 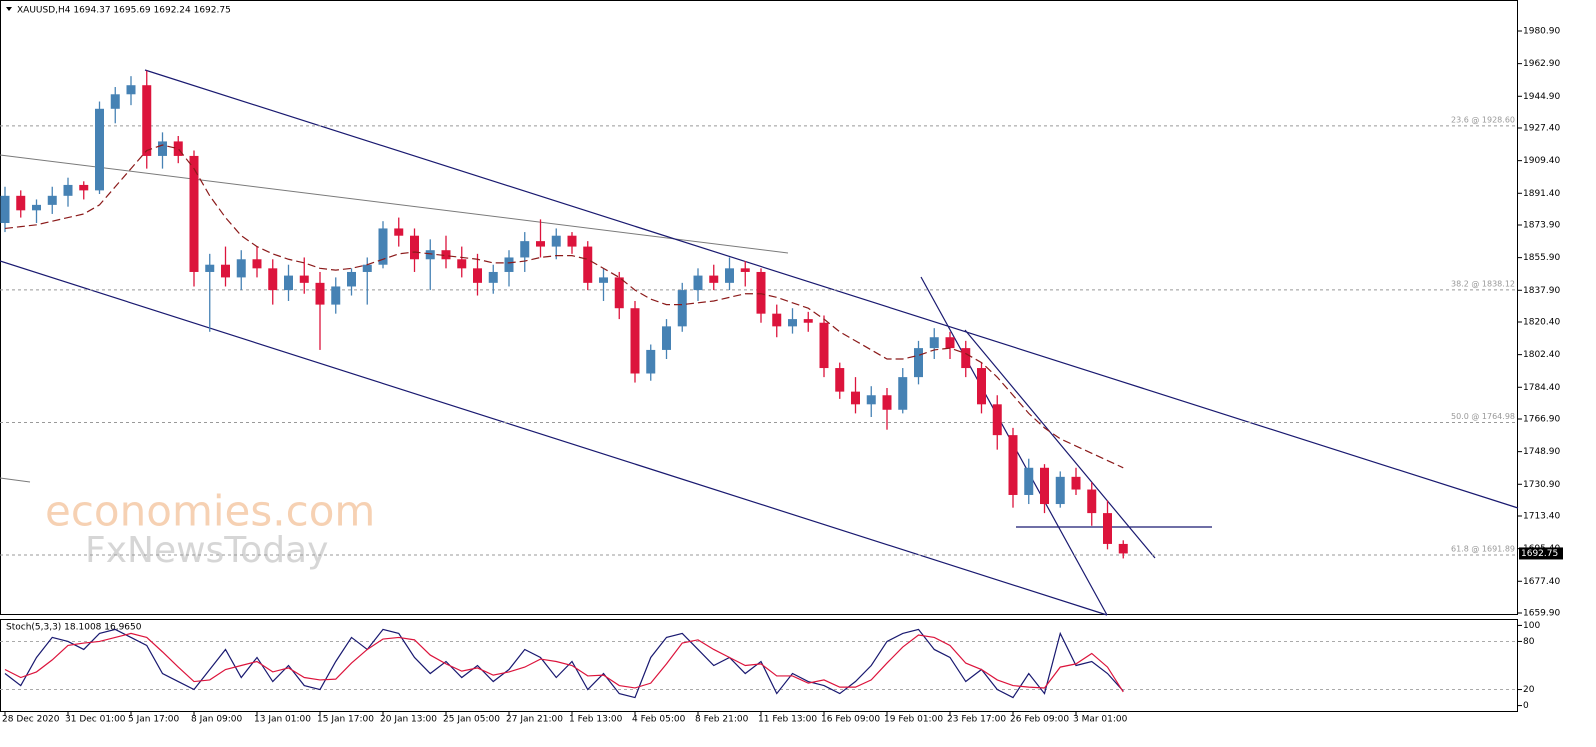 I want to click on y-tick-label: 1980.90, so click(x=1541, y=32).